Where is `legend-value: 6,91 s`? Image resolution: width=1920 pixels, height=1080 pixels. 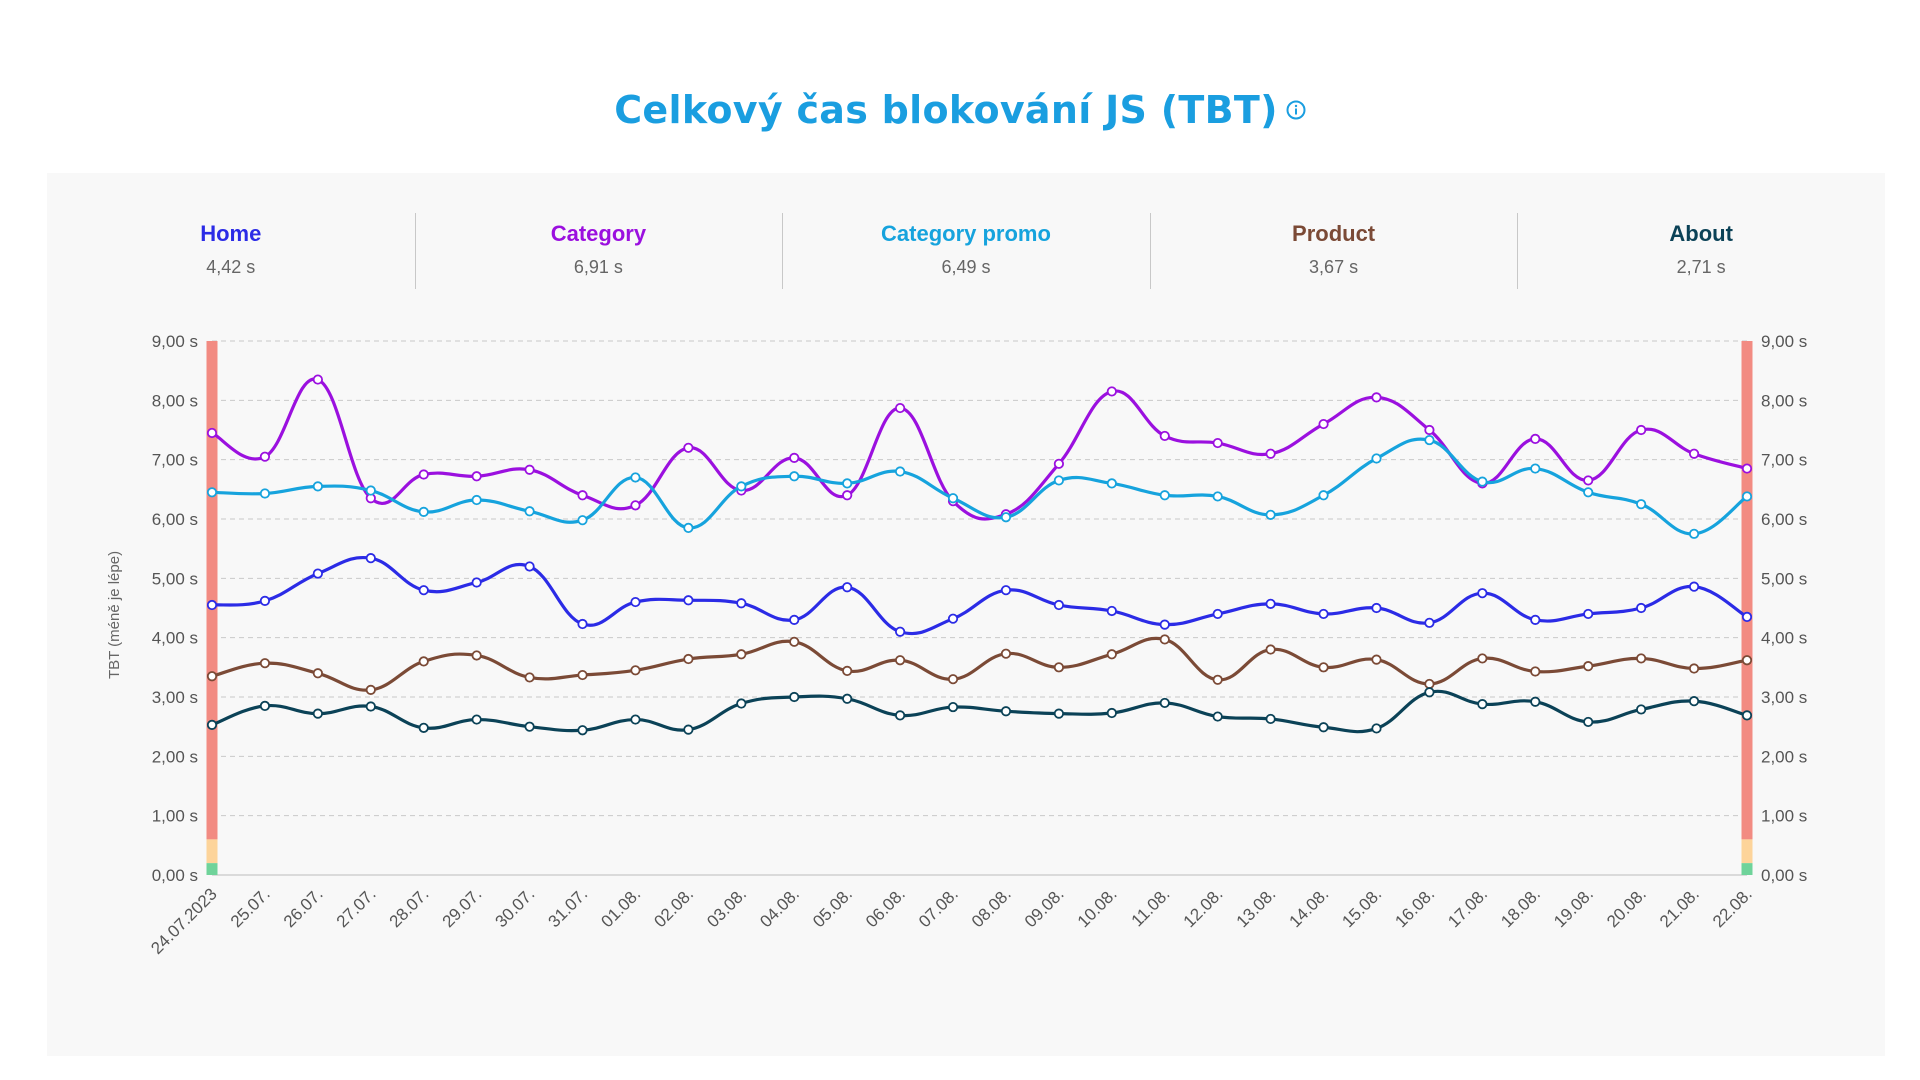 legend-value: 6,91 s is located at coordinates (598, 267).